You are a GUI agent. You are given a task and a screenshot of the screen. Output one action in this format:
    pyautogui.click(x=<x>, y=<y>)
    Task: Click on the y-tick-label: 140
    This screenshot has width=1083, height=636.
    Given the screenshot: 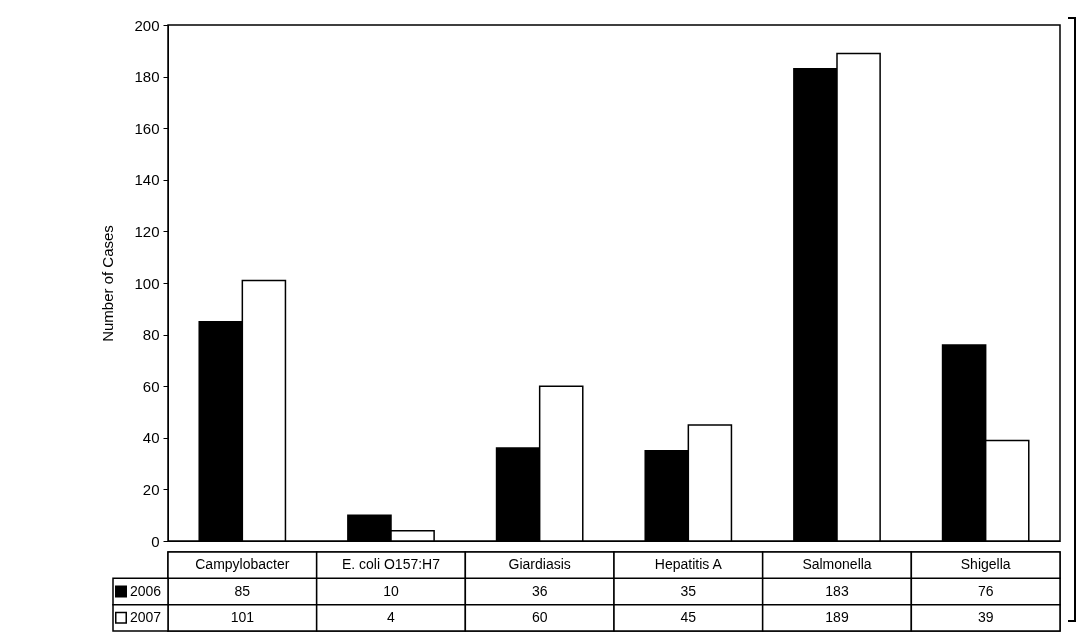 What is the action you would take?
    pyautogui.click(x=147, y=180)
    